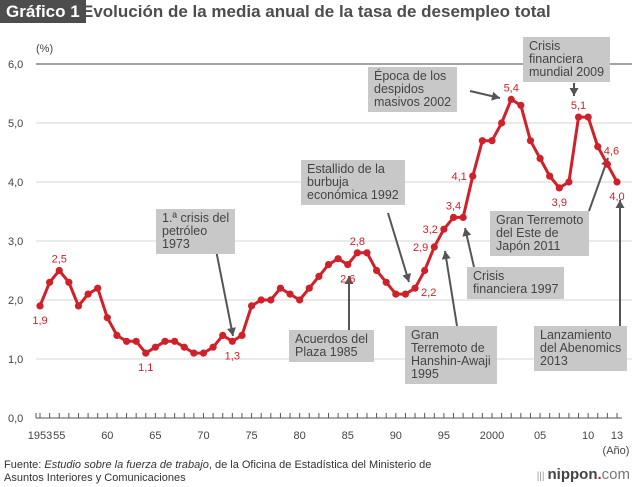 The width and height of the screenshot is (640, 487). What do you see at coordinates (39, 321) in the screenshot?
I see `data-label: 1,9` at bounding box center [39, 321].